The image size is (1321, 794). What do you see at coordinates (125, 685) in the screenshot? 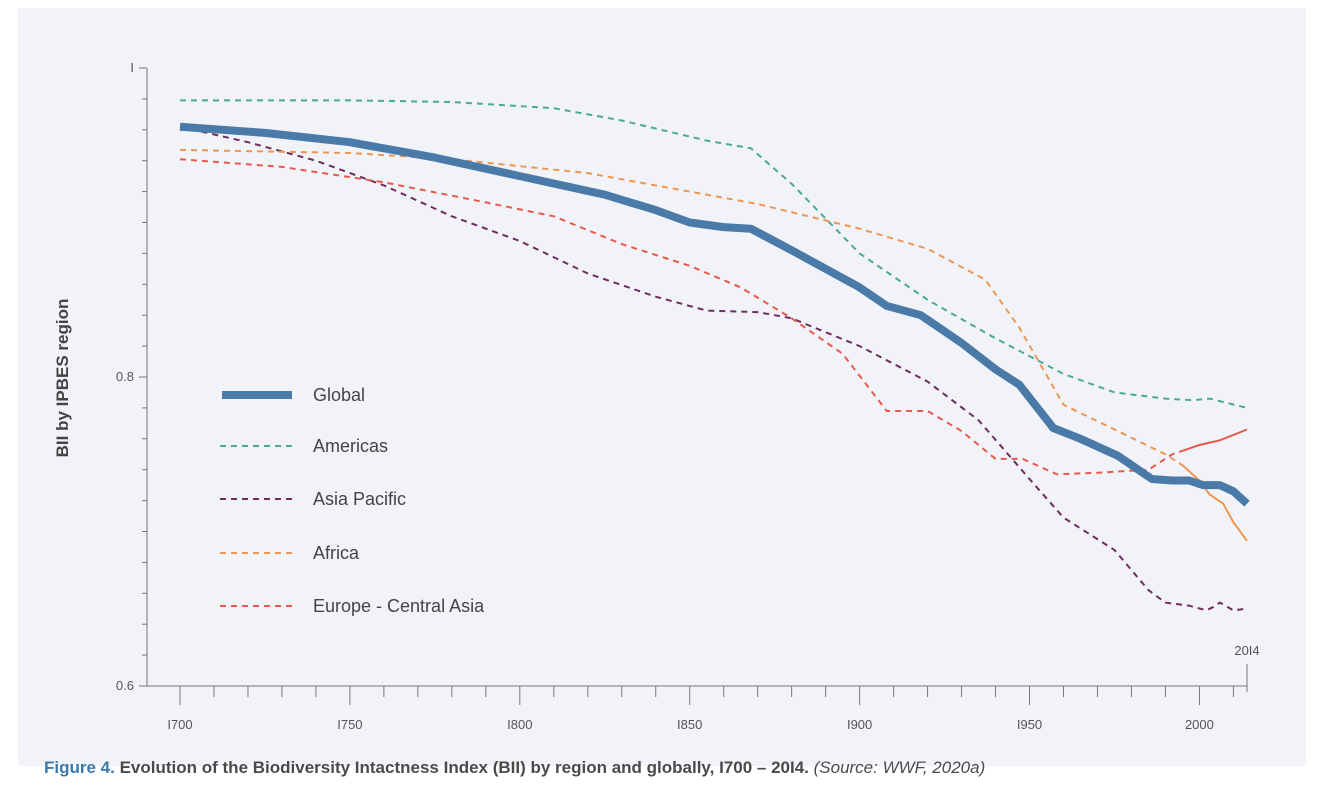
I see `y-tick-label: 0.6` at bounding box center [125, 685].